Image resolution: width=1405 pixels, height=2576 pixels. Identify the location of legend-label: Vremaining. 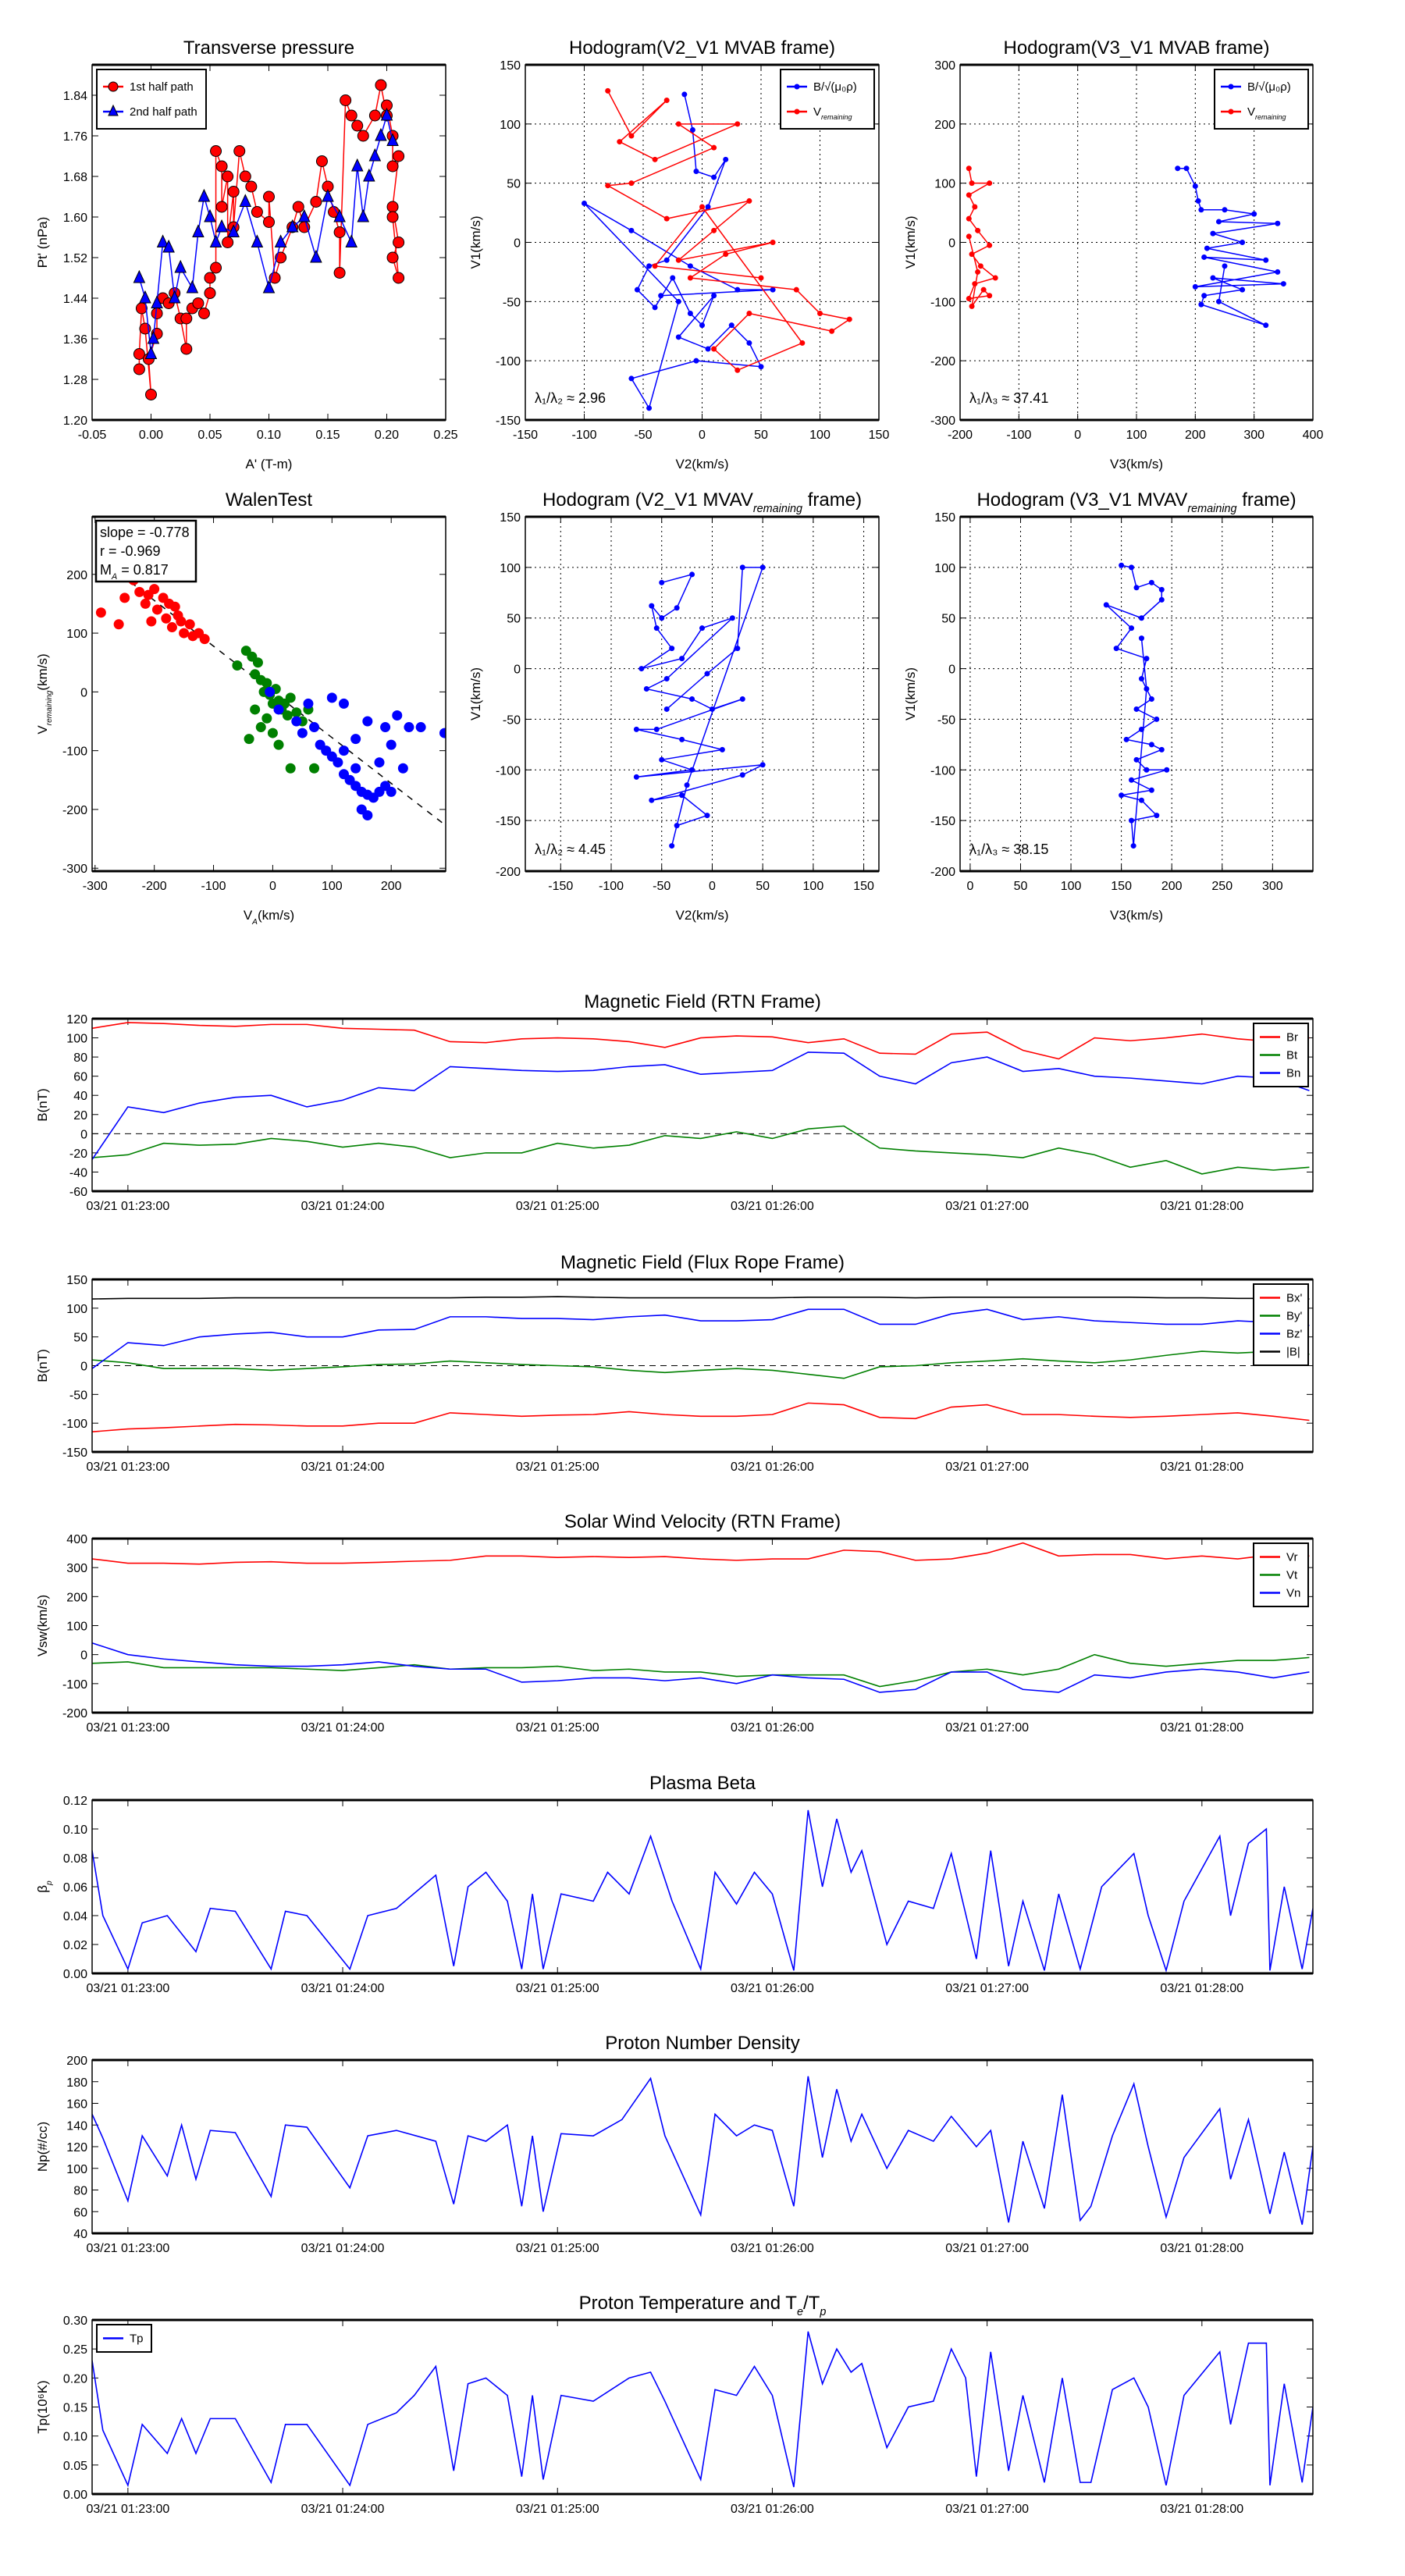
(1267, 113).